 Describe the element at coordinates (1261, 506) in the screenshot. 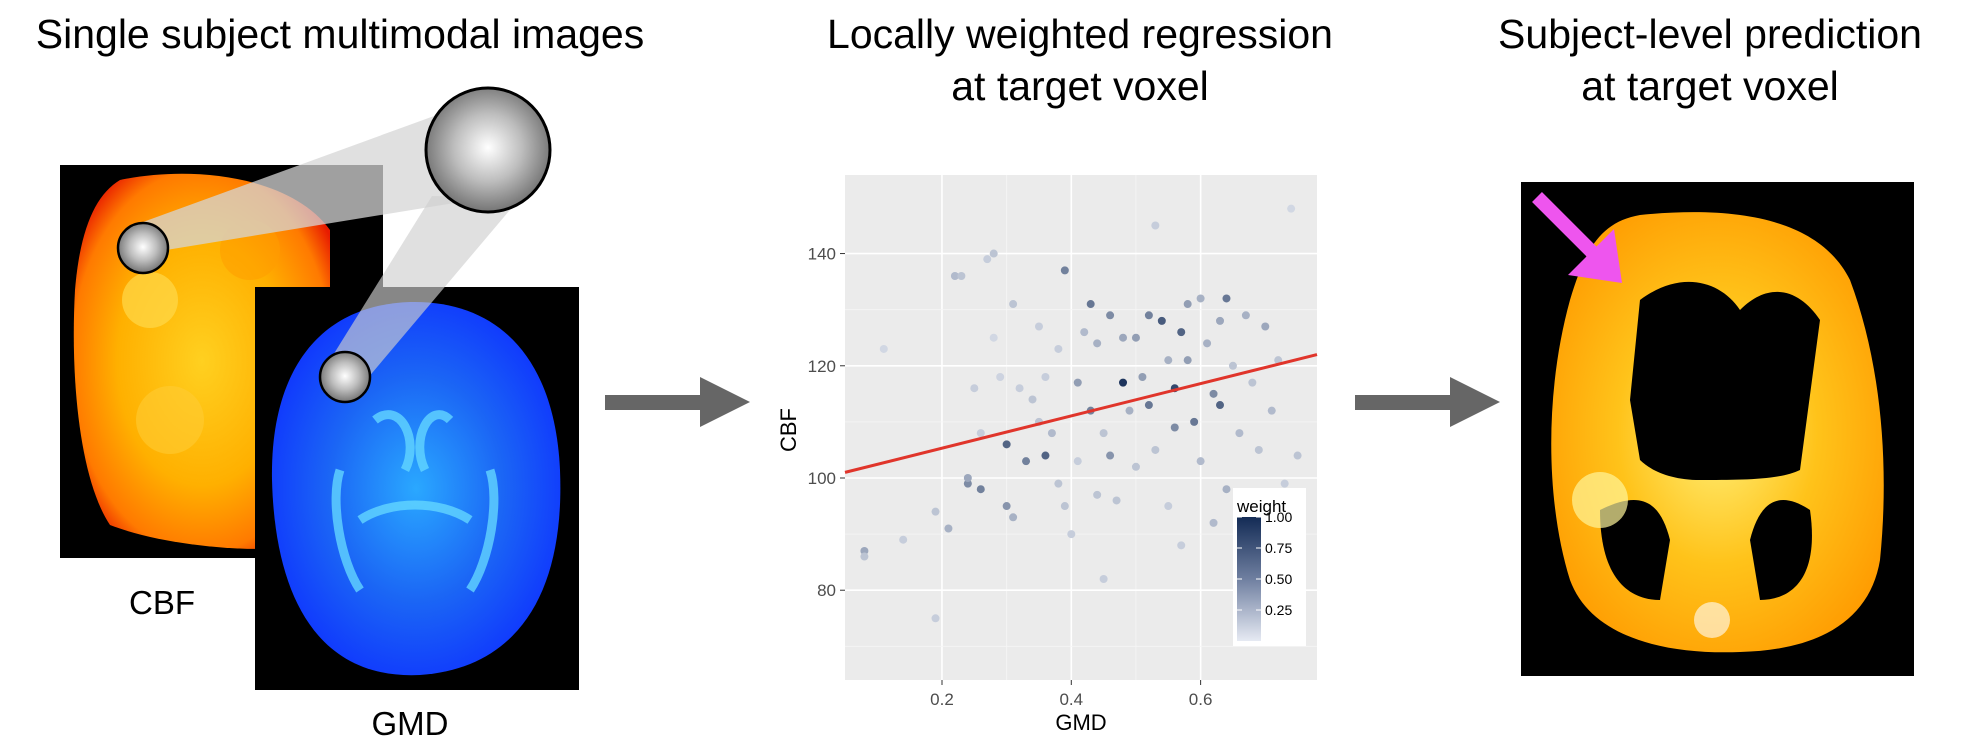

I see `legend-title: weight` at that location.